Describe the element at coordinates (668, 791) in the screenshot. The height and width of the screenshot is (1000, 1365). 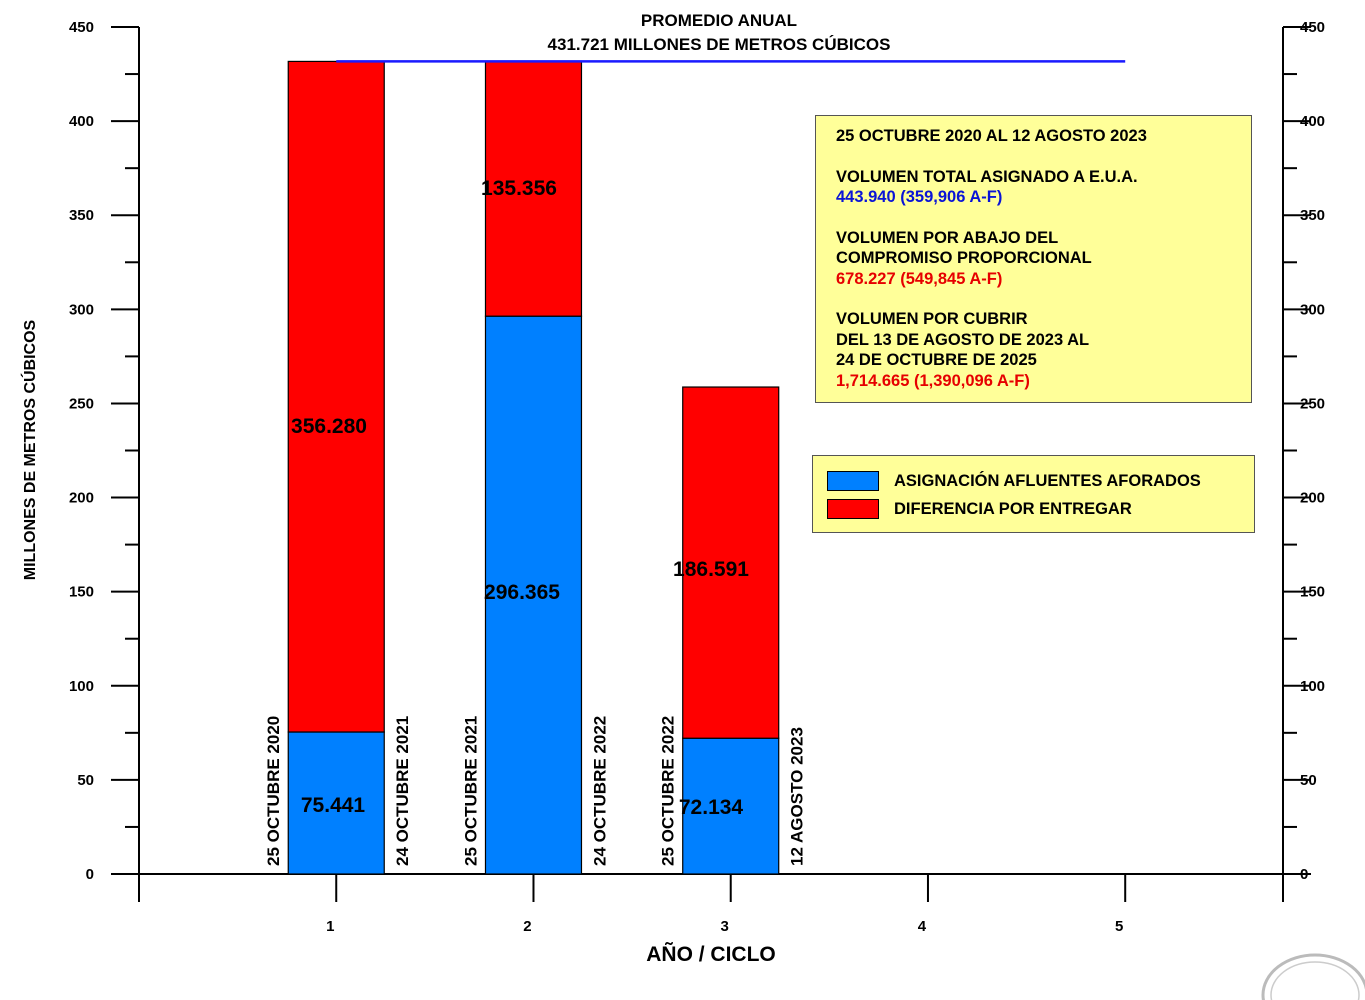
I see `bar-start-date: 25 OCTUBRE 2022` at that location.